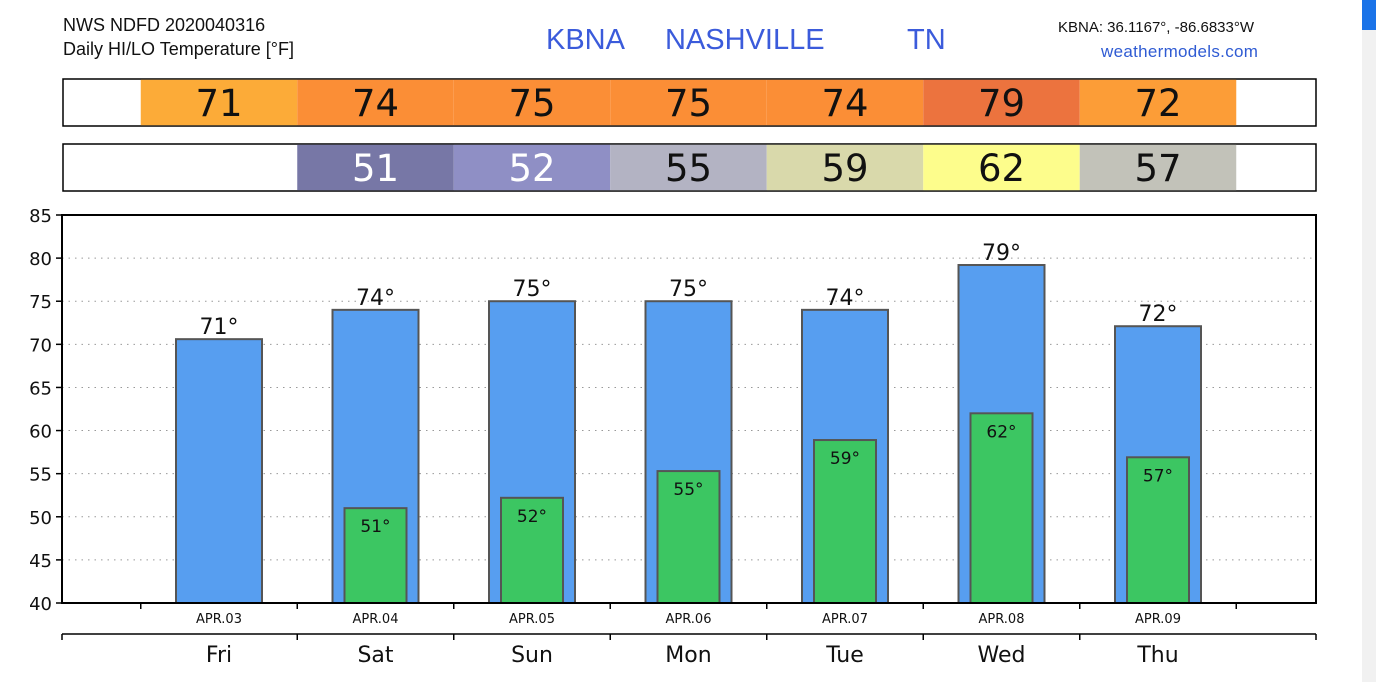 The width and height of the screenshot is (1376, 682). I want to click on lo-strip-value: 51, so click(375, 168).